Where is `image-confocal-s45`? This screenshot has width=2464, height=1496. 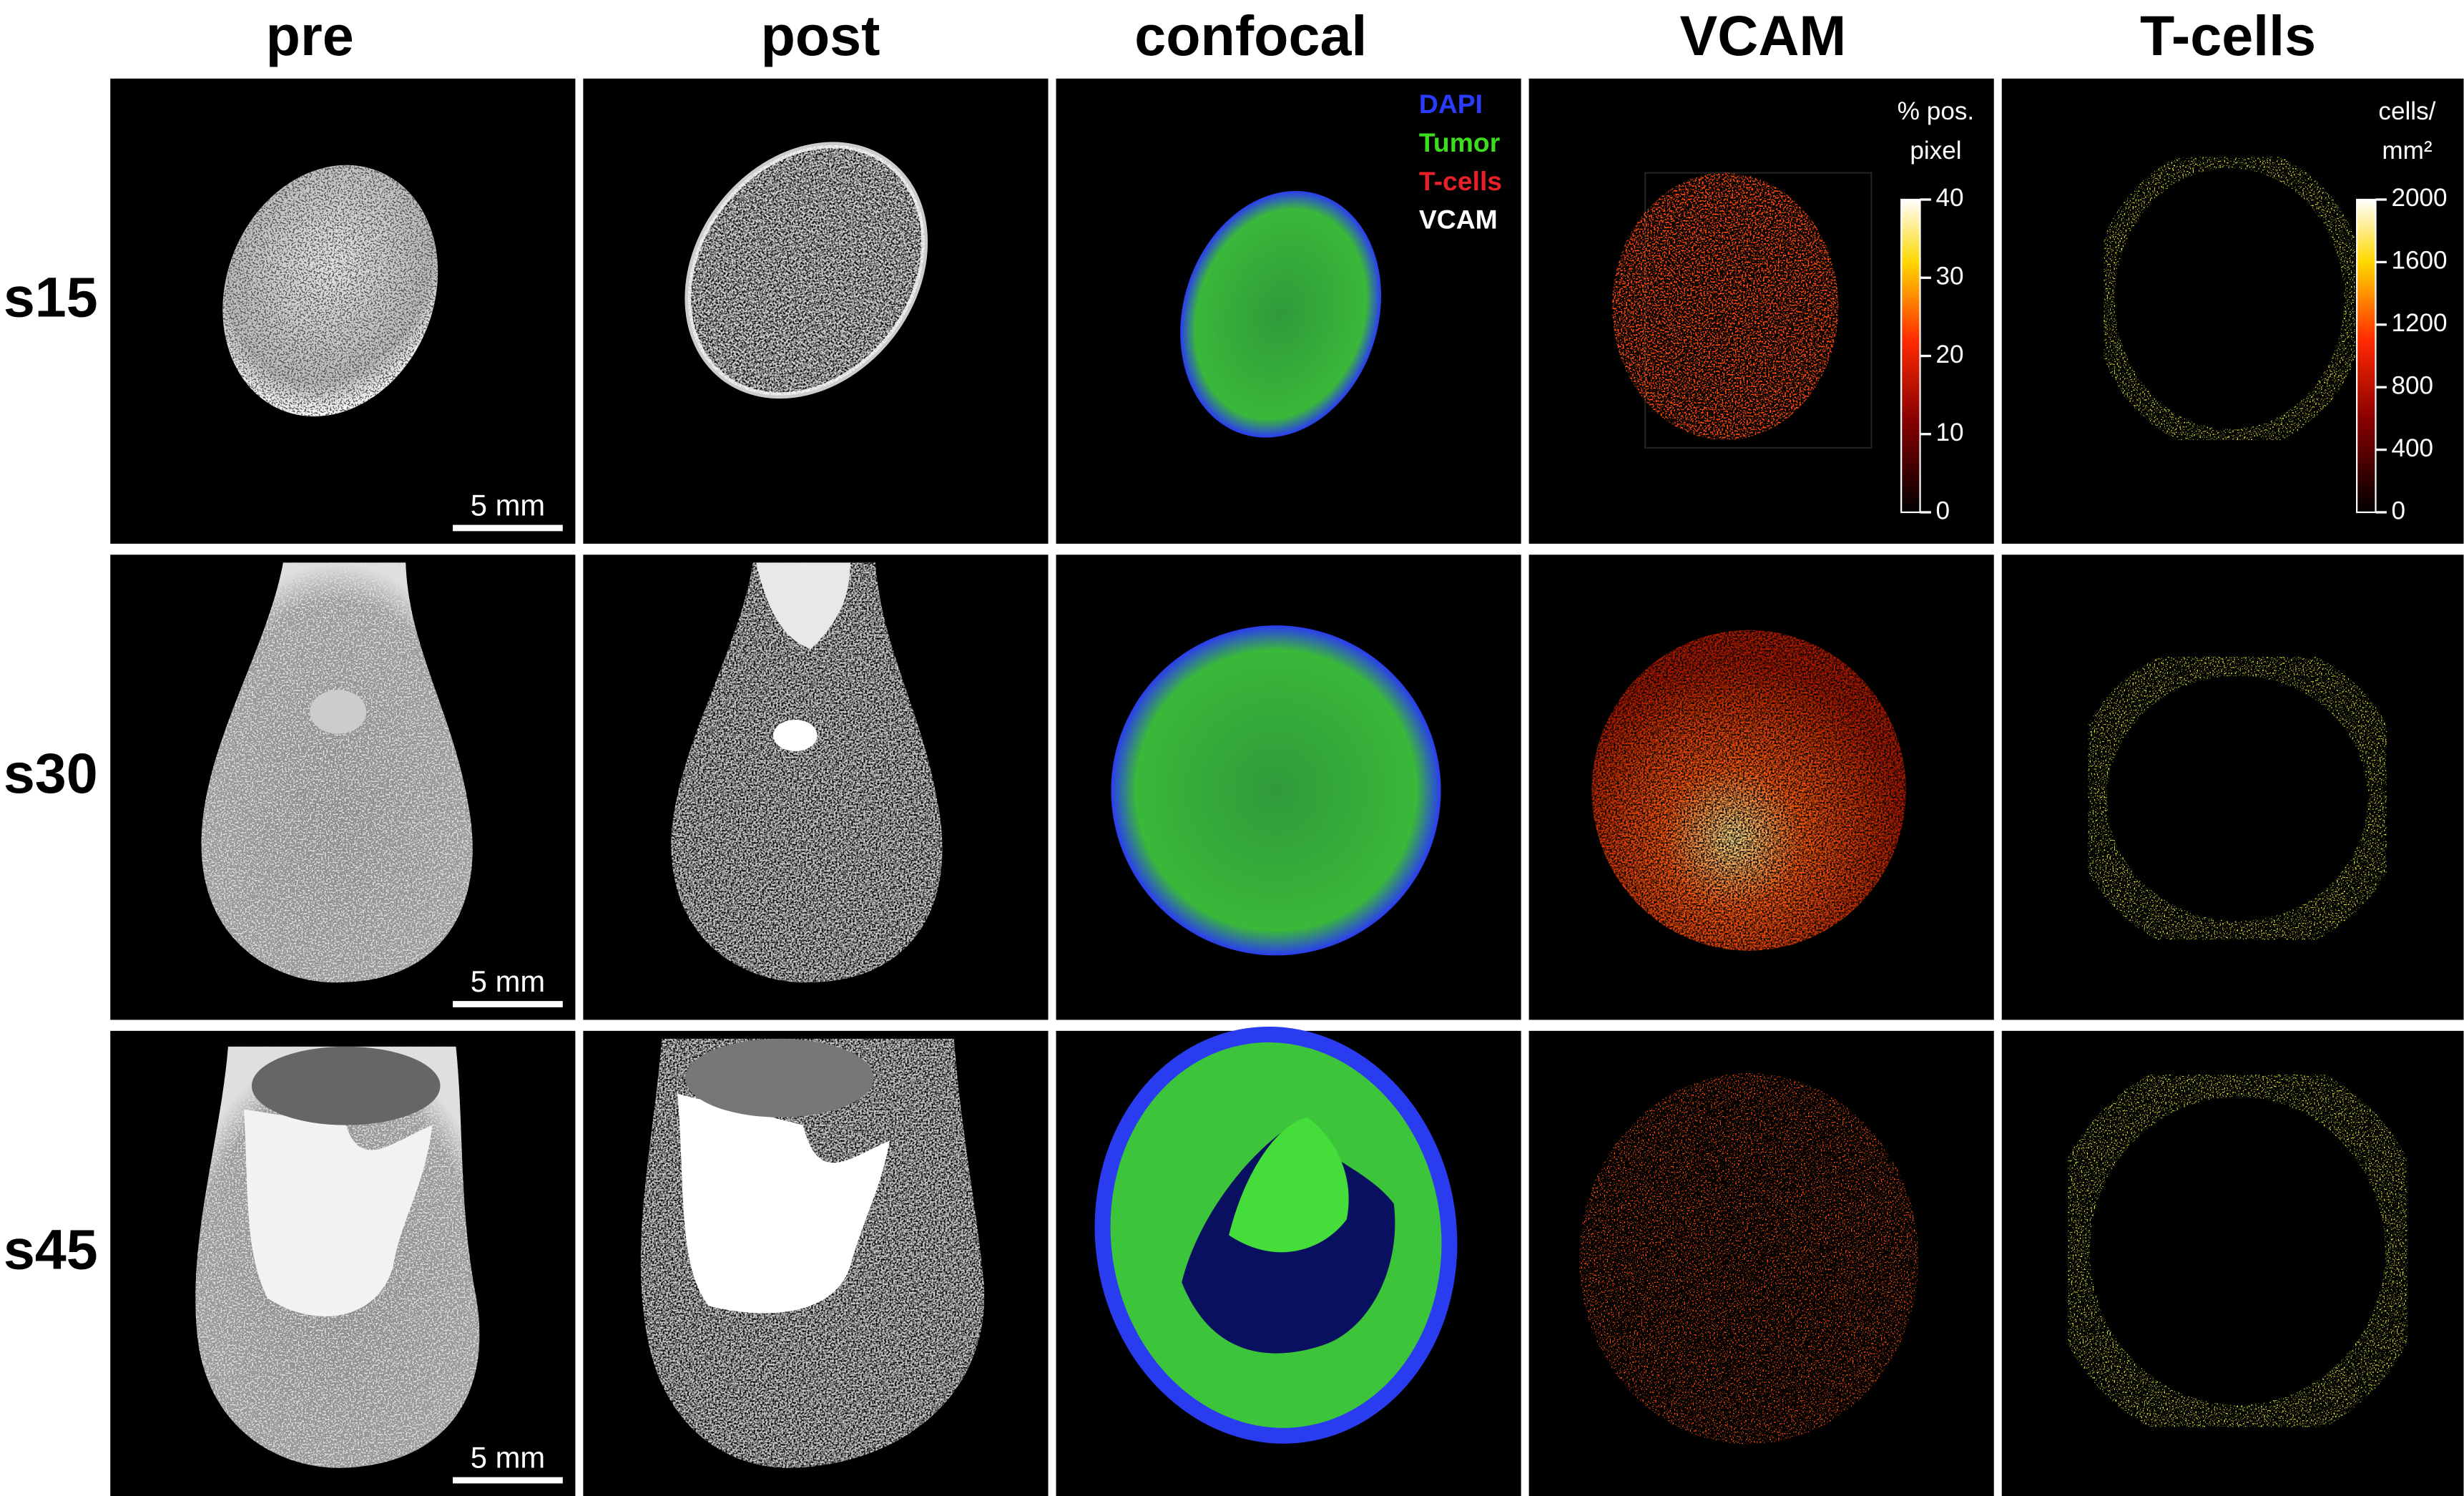
image-confocal-s45 is located at coordinates (1288, 1261).